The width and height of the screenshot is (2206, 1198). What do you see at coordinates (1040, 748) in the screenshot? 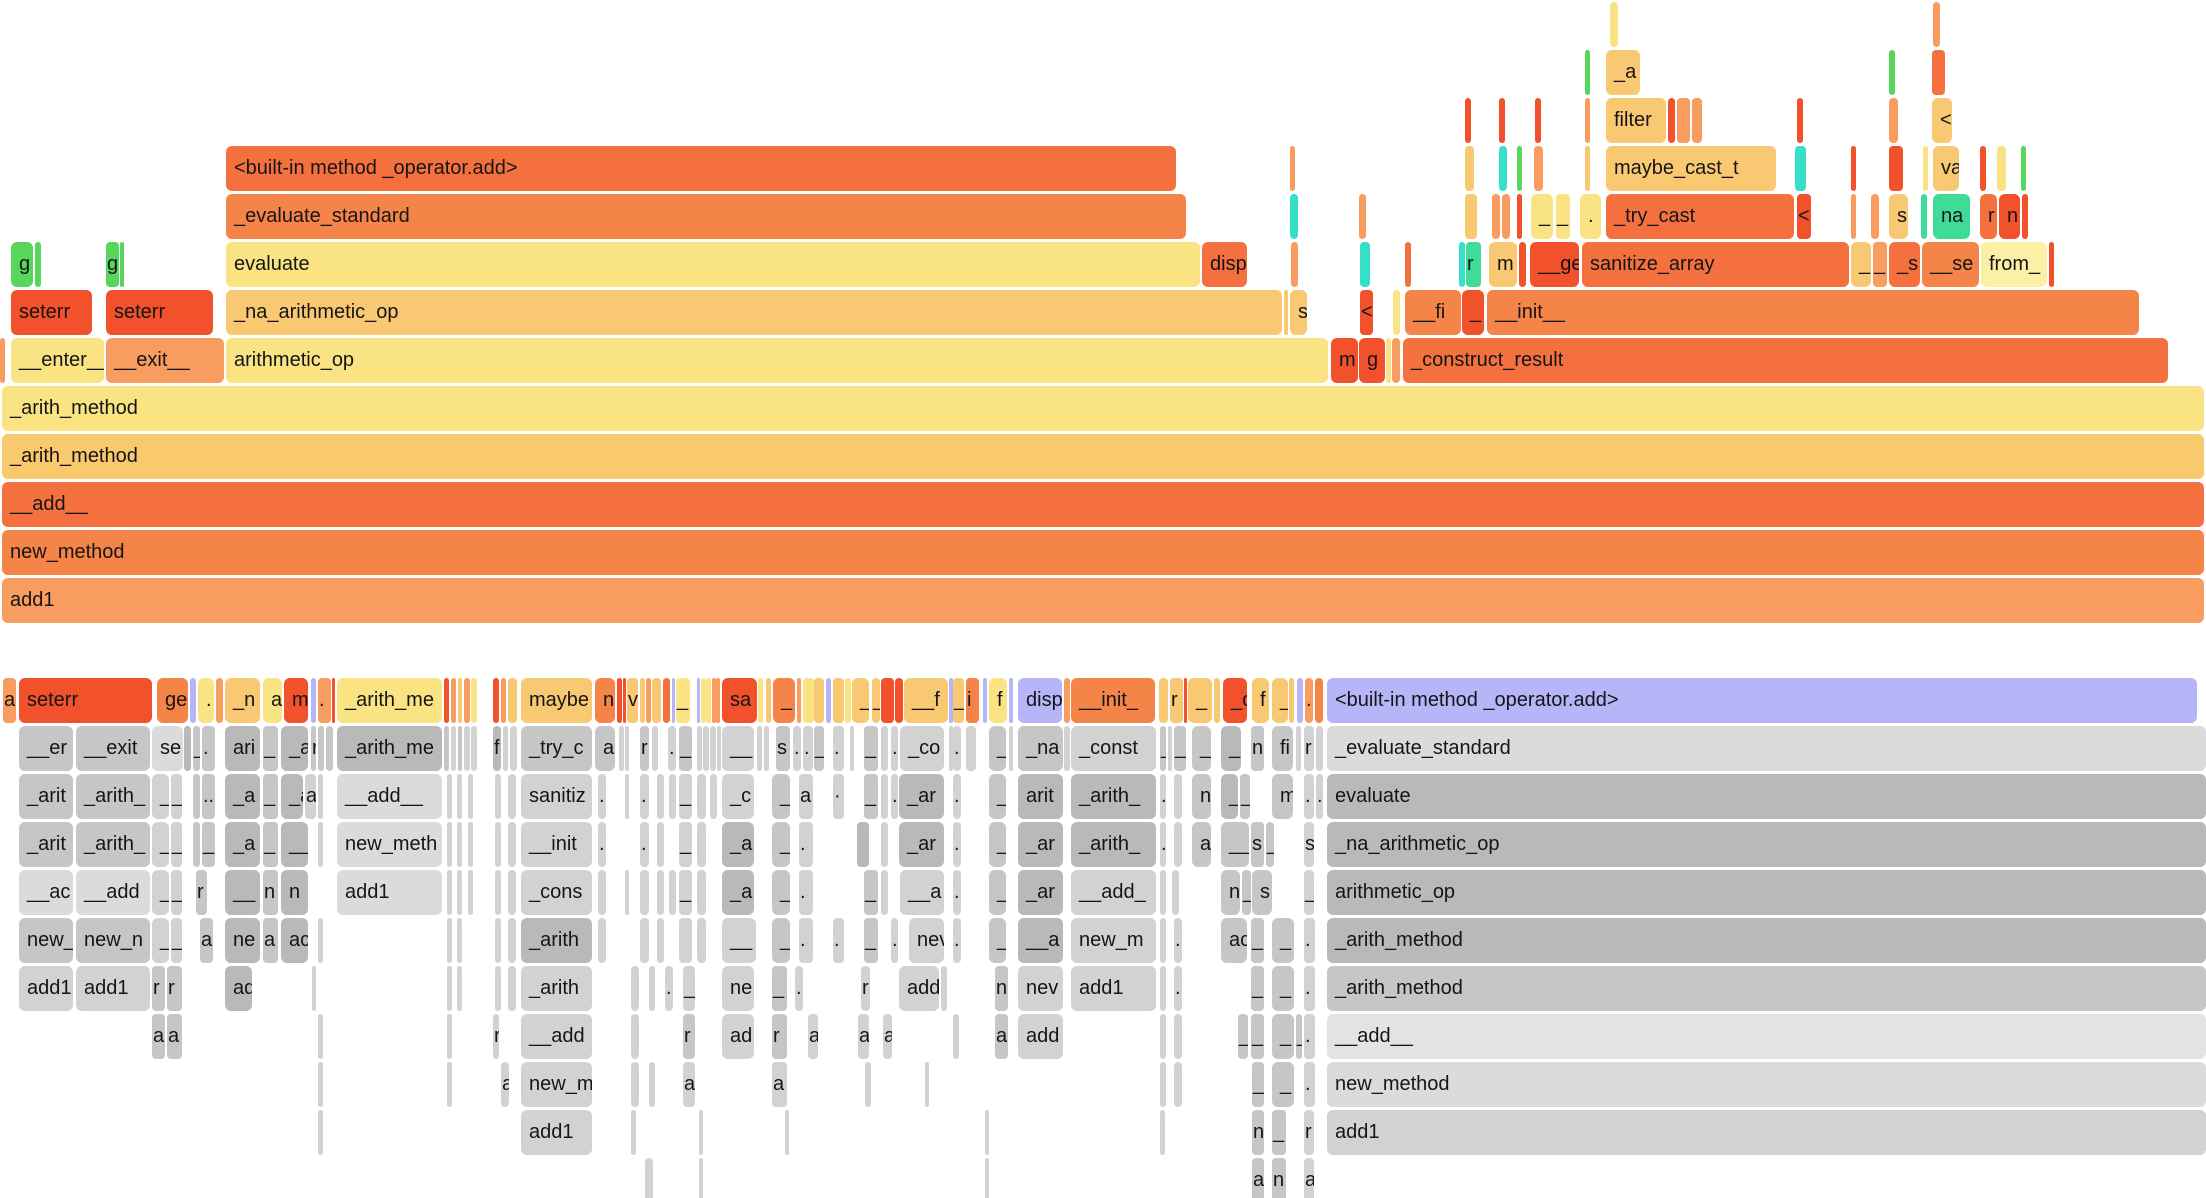
I see `frame-na: _na` at bounding box center [1040, 748].